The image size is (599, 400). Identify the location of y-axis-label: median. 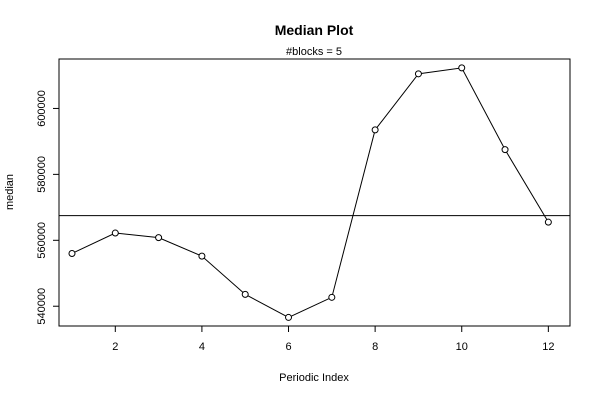
(10, 192).